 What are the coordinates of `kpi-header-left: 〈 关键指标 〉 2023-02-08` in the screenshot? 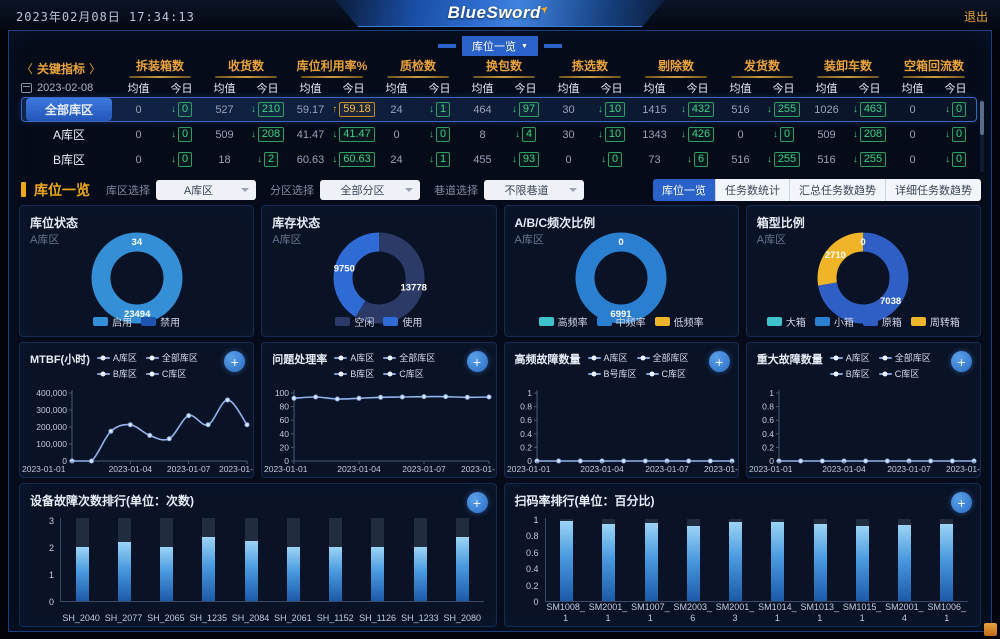 It's located at (69, 77).